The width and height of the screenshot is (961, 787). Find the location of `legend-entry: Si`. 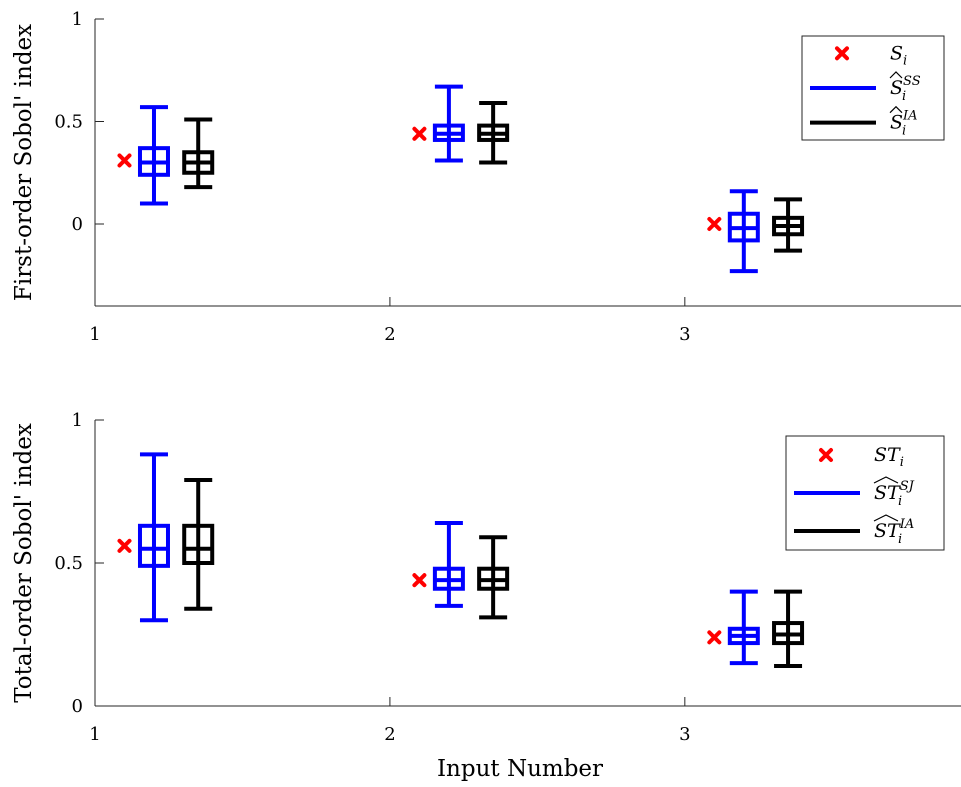

legend-entry: Si is located at coordinates (871, 55).